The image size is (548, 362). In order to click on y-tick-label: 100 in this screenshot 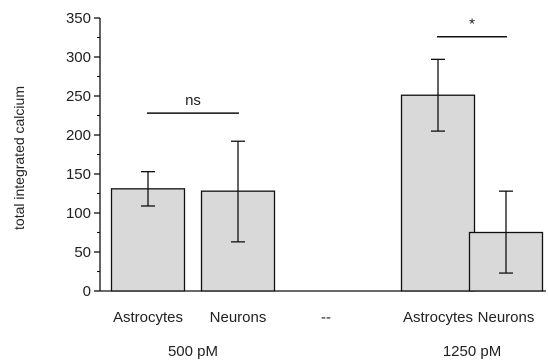, I will do `click(78, 213)`.